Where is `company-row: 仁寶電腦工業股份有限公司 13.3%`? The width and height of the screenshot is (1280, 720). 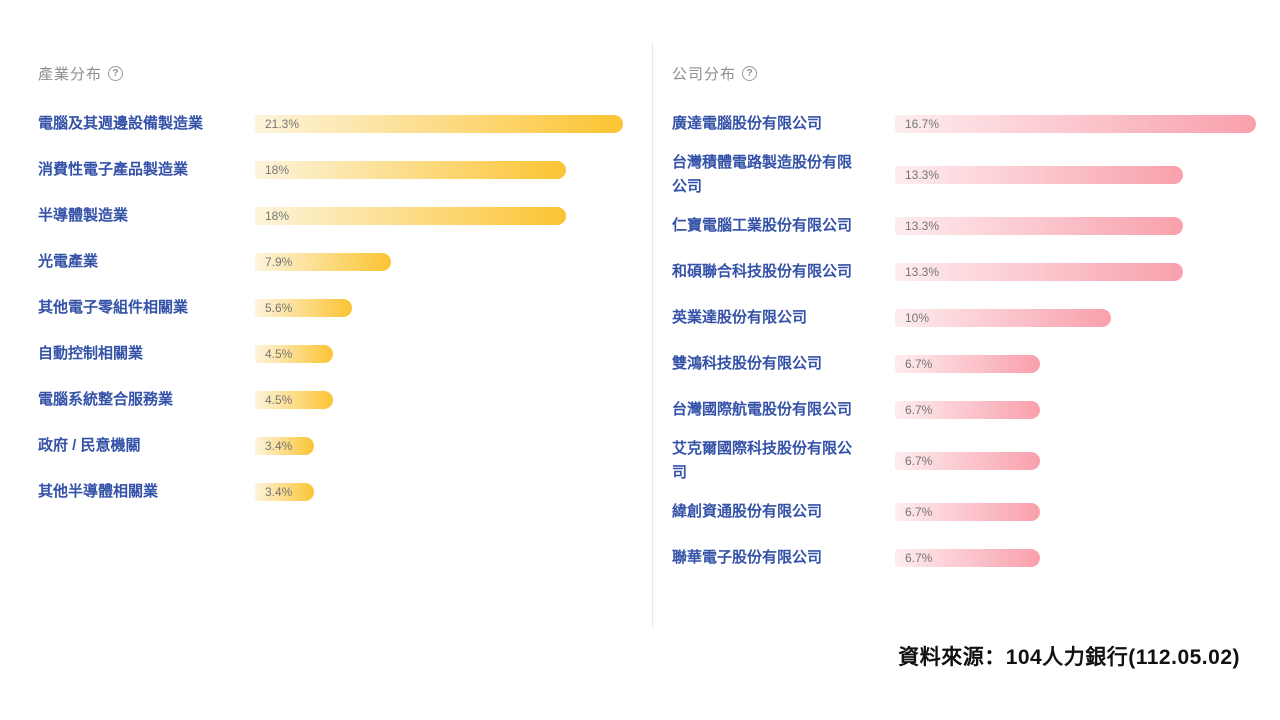
company-row: 仁寶電腦工業股份有限公司 13.3% is located at coordinates (964, 226).